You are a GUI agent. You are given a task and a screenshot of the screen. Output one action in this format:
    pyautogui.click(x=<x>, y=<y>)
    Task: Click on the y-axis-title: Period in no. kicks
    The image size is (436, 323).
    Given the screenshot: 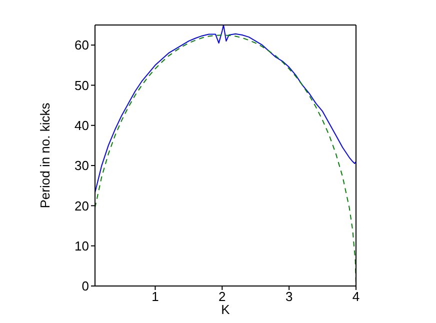 What is the action you would take?
    pyautogui.click(x=45, y=155)
    